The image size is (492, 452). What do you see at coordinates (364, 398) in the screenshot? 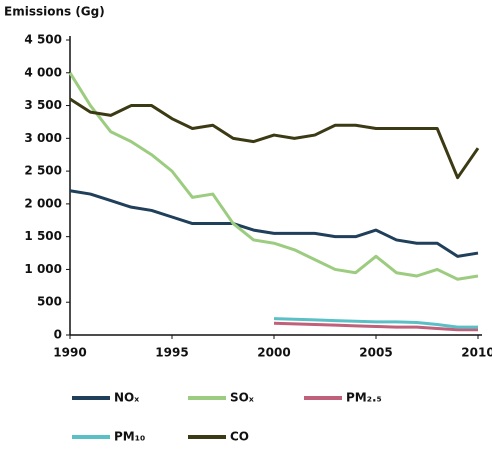
I see `legend-label: PM₂.₅` at bounding box center [364, 398].